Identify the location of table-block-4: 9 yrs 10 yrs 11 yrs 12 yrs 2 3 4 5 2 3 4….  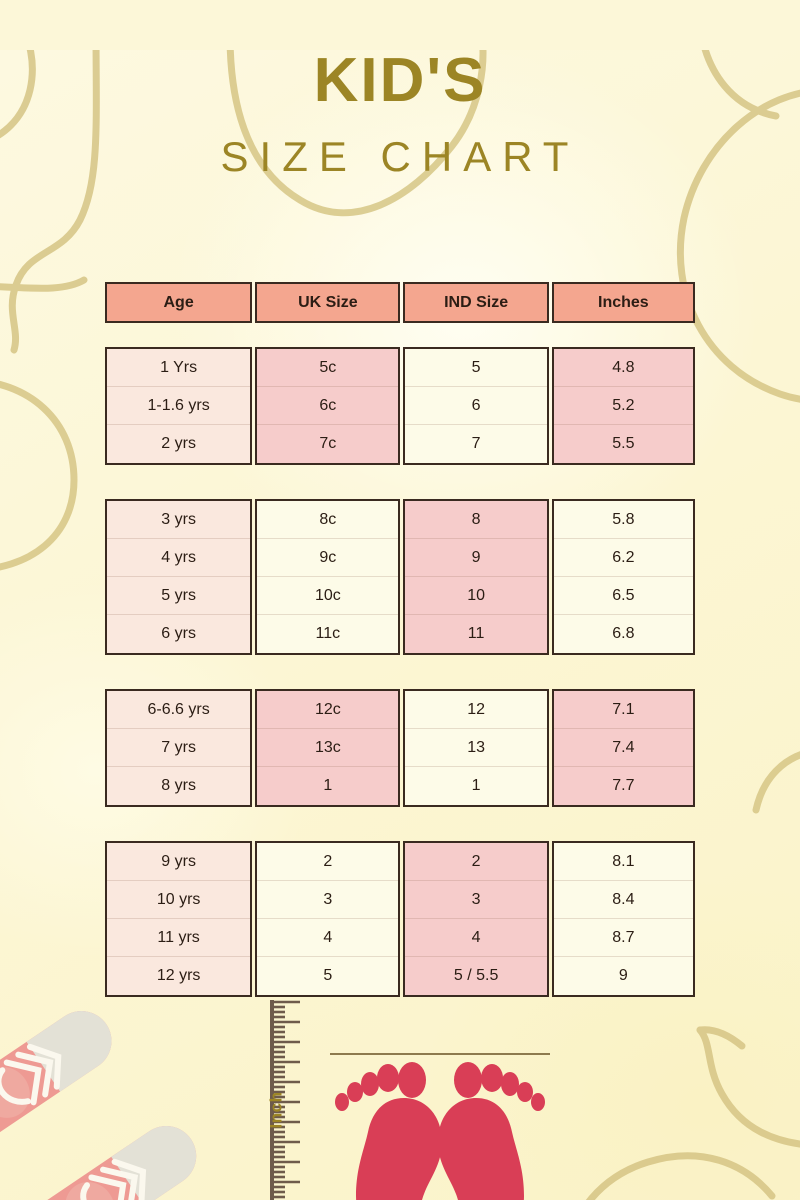
(400, 919).